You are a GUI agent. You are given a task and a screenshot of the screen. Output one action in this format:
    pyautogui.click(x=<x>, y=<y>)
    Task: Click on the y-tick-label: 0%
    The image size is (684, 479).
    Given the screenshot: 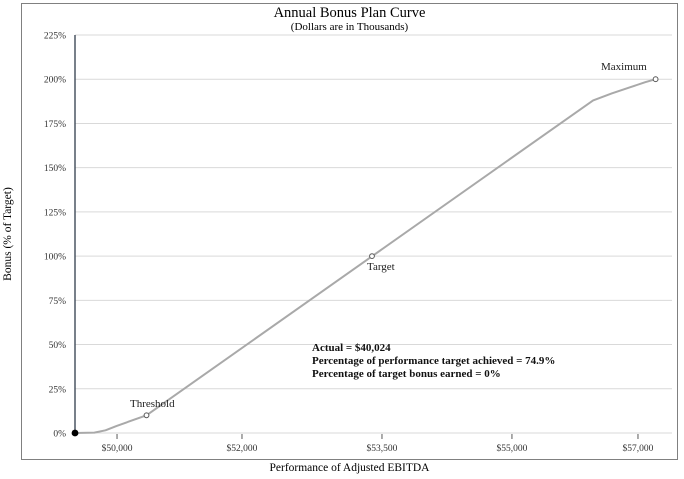 What is the action you would take?
    pyautogui.click(x=59, y=435)
    